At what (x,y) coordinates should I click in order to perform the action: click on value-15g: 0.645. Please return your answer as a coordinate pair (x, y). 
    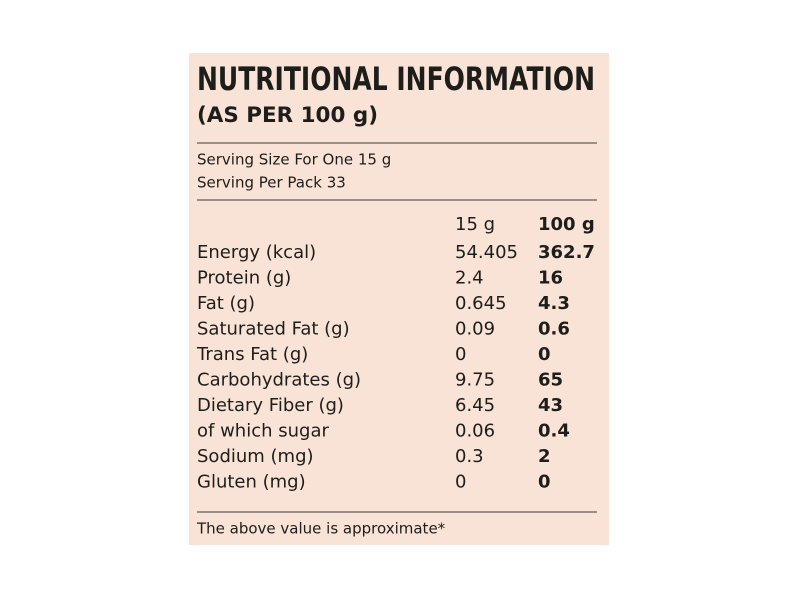
    Looking at the image, I should click on (481, 303).